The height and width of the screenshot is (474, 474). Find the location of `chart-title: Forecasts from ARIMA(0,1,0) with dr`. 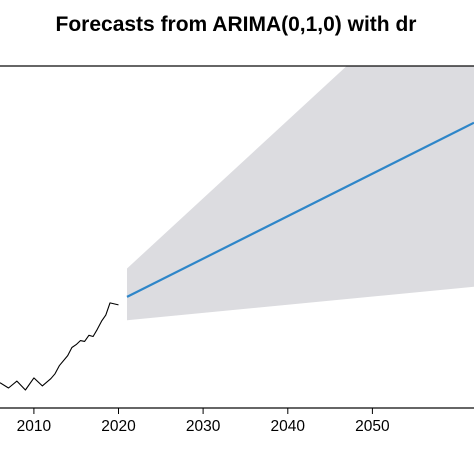

chart-title: Forecasts from ARIMA(0,1,0) with dr is located at coordinates (236, 24).